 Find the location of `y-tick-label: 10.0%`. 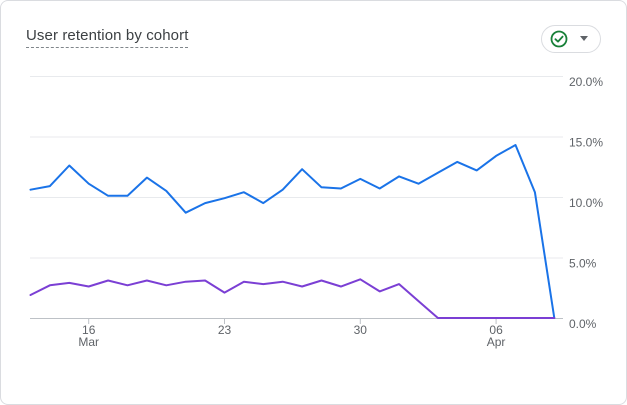

y-tick-label: 10.0% is located at coordinates (586, 203).